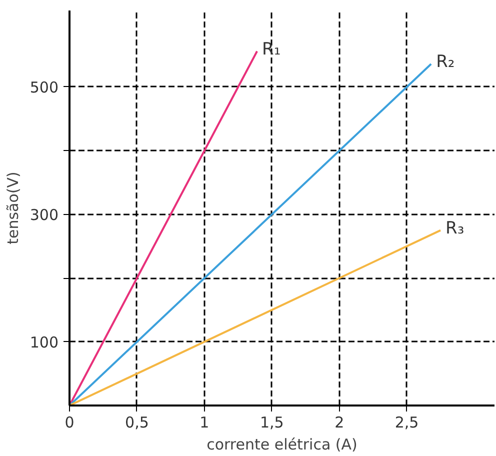 This screenshot has height=456, width=496. What do you see at coordinates (137, 423) in the screenshot?
I see `x-tick-label: 0,5` at bounding box center [137, 423].